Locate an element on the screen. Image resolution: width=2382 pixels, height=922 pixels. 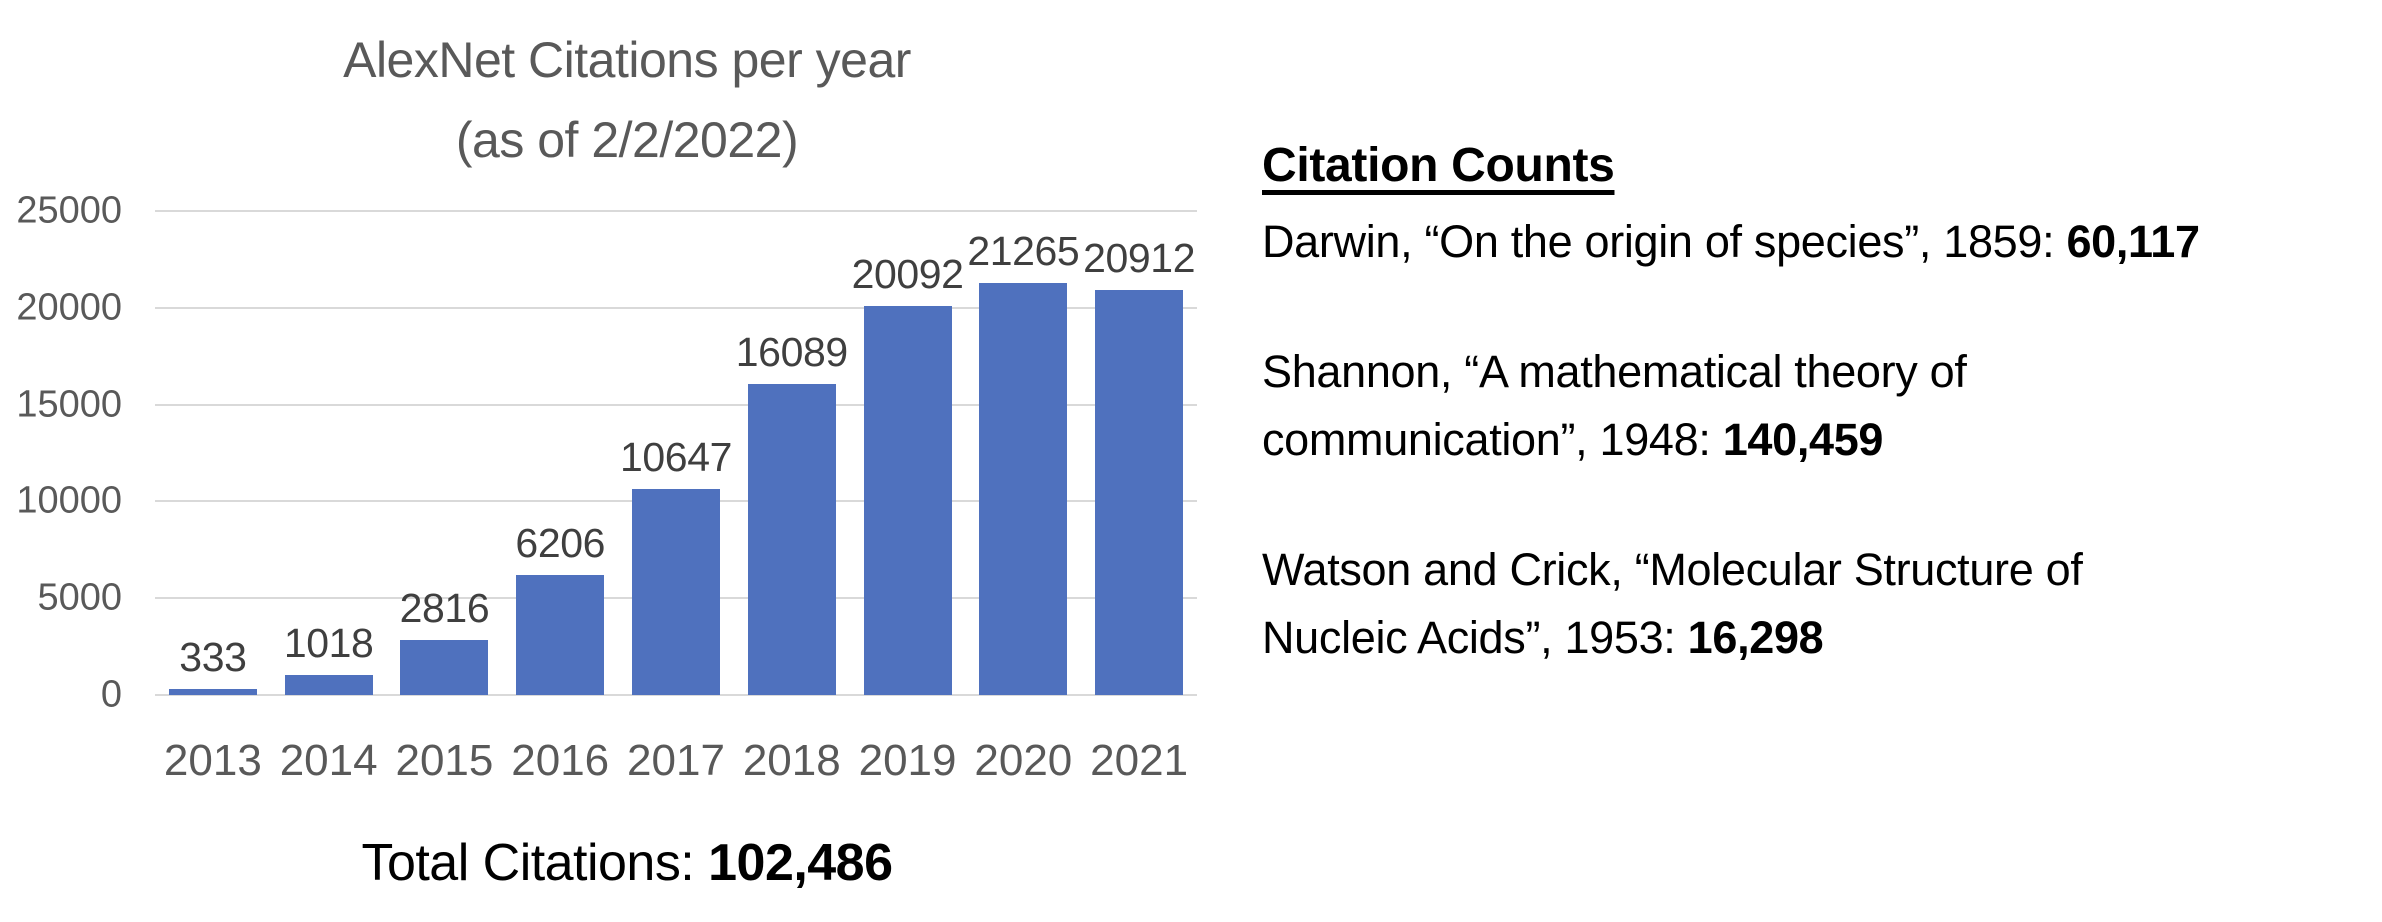
chart-title-line1: AlexNet Citations per year is located at coordinates (627, 60).